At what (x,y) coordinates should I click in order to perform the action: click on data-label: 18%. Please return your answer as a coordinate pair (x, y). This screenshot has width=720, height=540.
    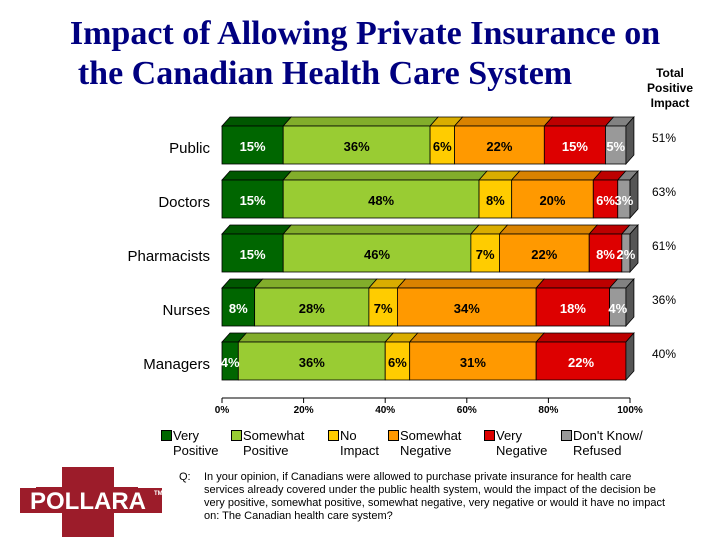
    Looking at the image, I should click on (573, 308).